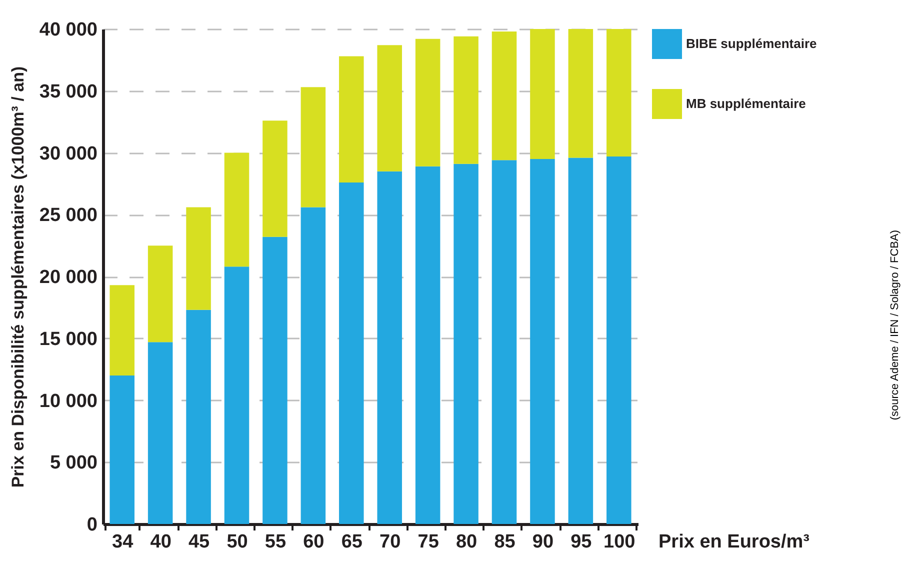 This screenshot has height=567, width=907. Describe the element at coordinates (68, 339) in the screenshot. I see `y-tick-label: 15 000` at that location.